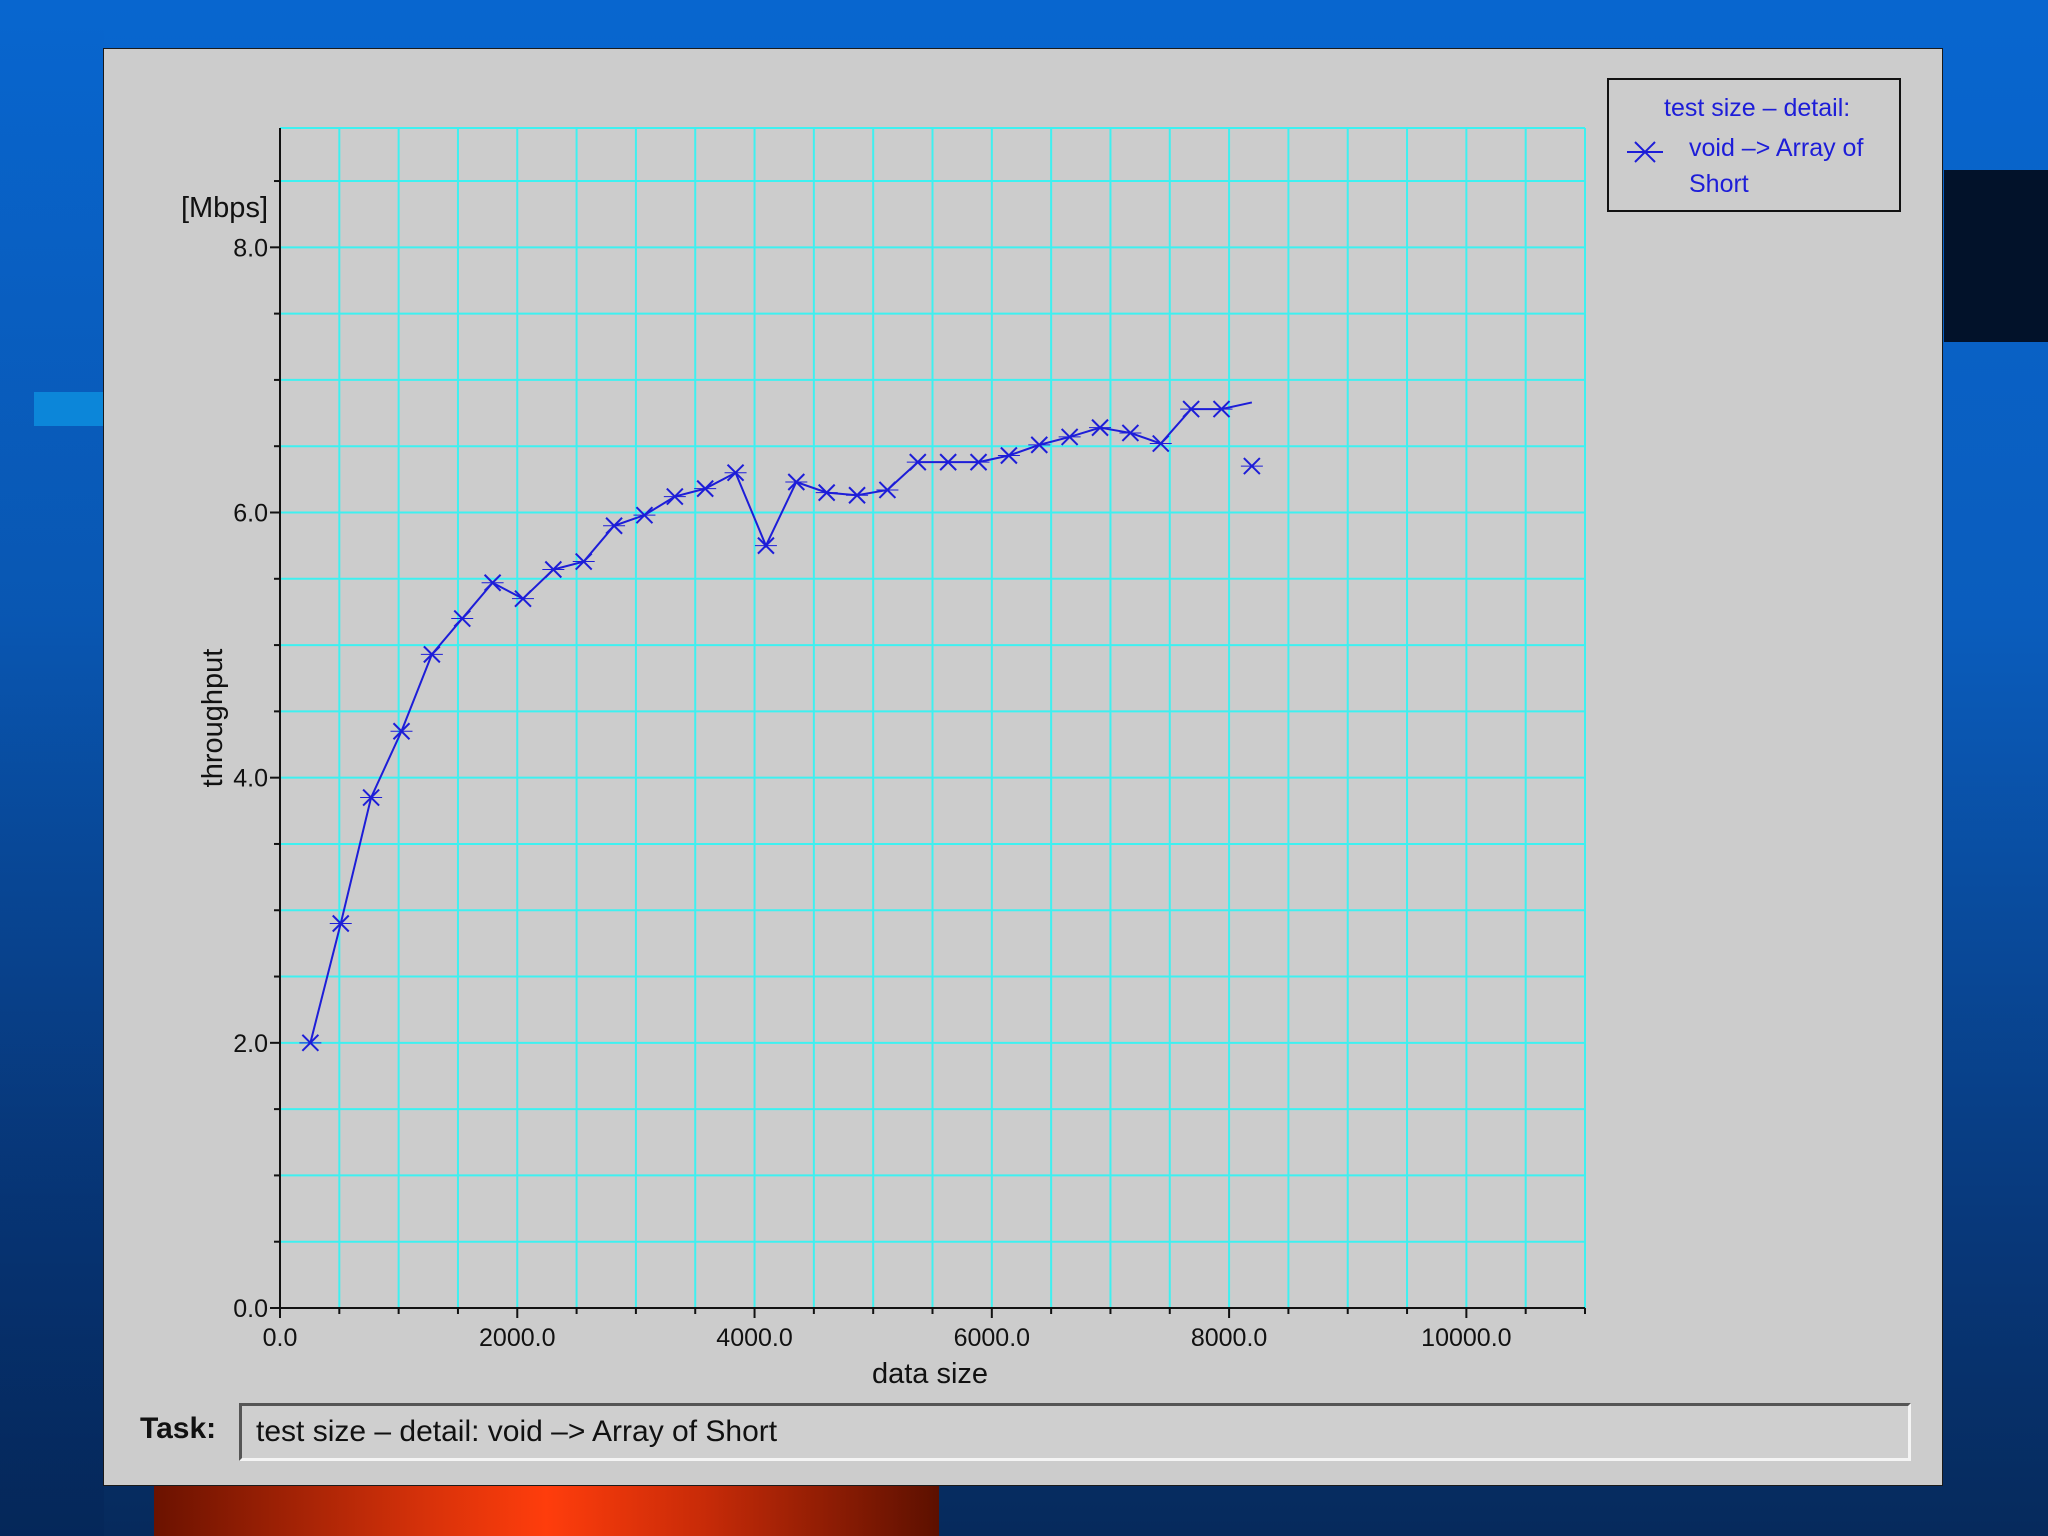 The height and width of the screenshot is (1536, 2048). I want to click on x-tick-label: 0.0, so click(280, 1338).